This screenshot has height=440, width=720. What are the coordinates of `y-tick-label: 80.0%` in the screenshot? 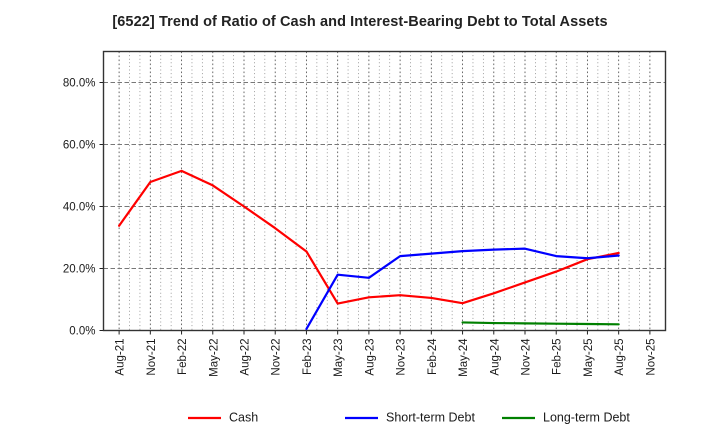 It's located at (79, 84).